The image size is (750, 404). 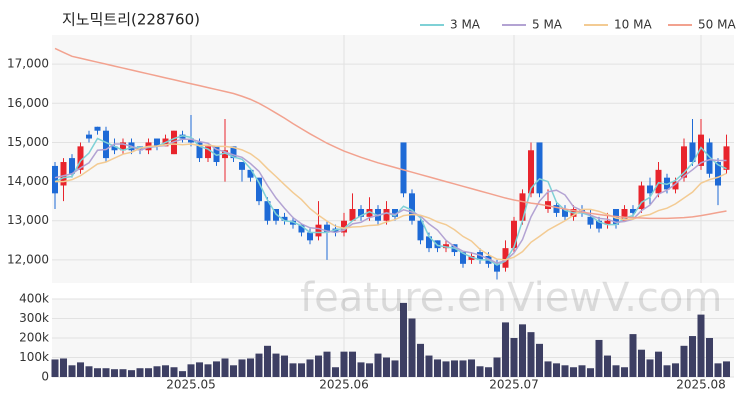 I want to click on y2-tick-label: 300k, so click(x=34, y=318).